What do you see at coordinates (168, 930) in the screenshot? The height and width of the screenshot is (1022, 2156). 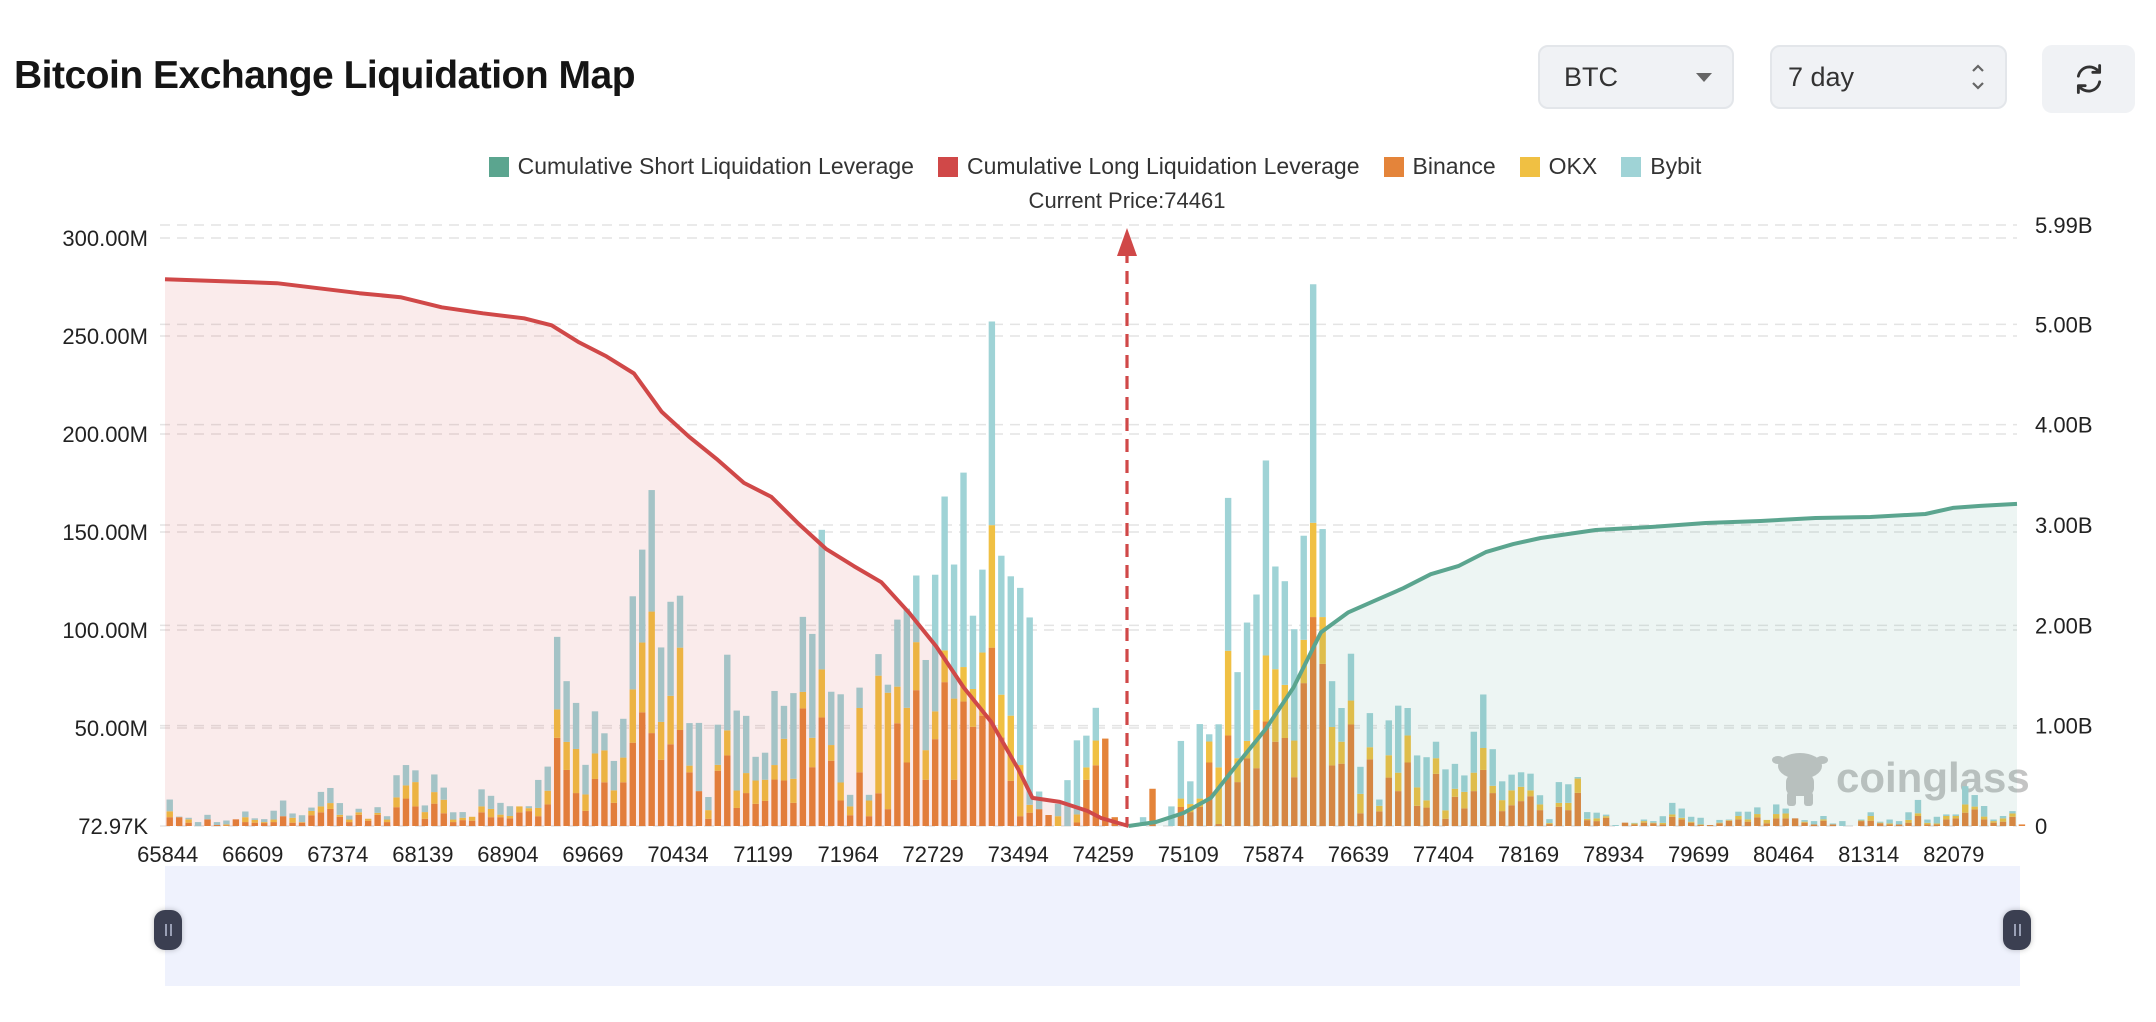 I see `zoom-slider-left-handle` at bounding box center [168, 930].